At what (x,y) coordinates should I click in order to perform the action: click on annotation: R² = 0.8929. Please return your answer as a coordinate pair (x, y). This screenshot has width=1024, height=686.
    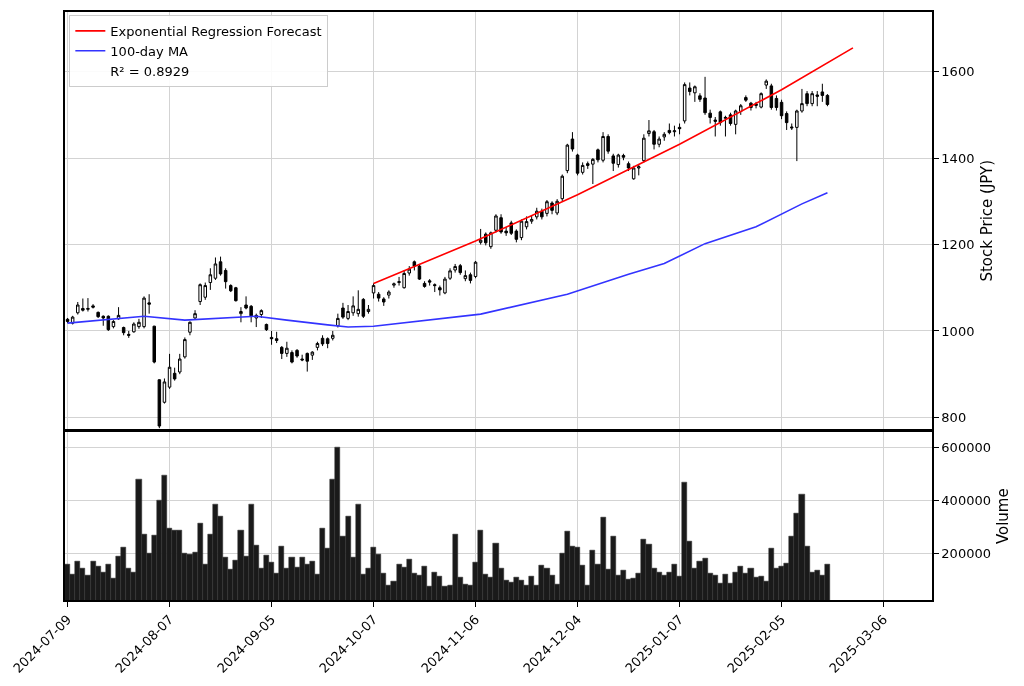
    Looking at the image, I should click on (150, 71).